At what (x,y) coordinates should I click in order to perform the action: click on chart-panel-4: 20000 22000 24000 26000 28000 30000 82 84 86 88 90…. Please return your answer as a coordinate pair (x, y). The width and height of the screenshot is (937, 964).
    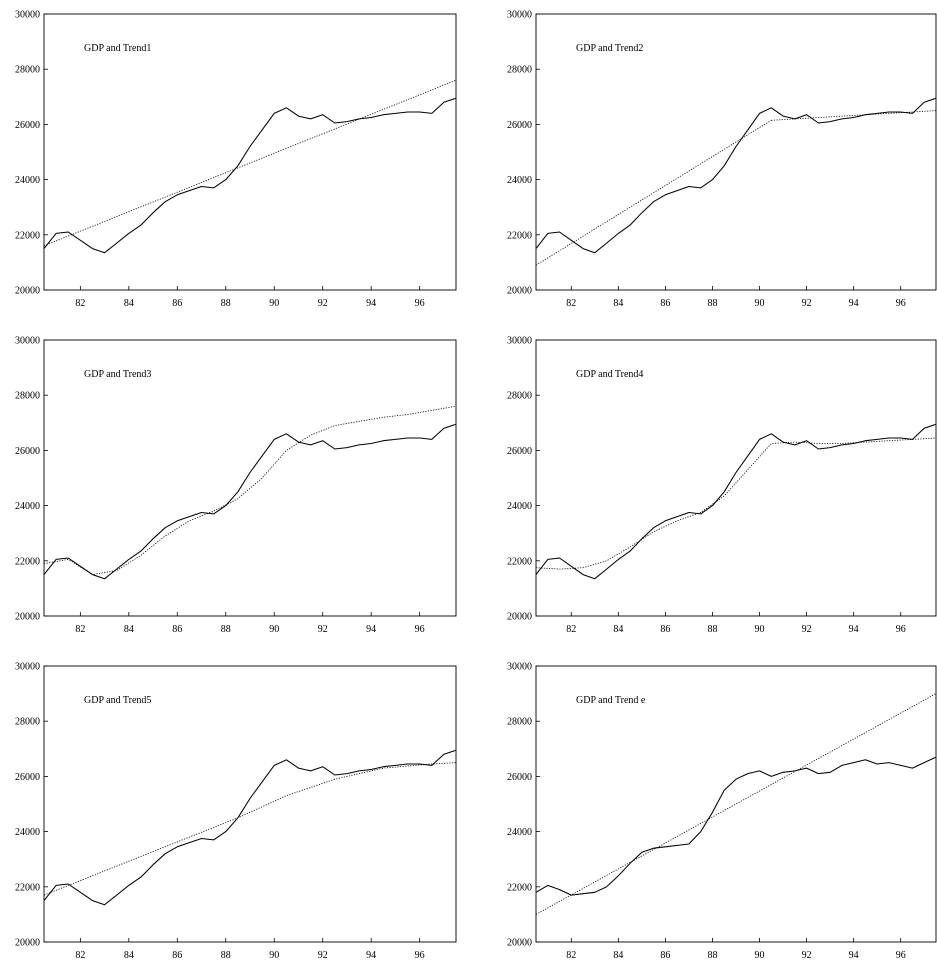
    Looking at the image, I should click on (722, 485).